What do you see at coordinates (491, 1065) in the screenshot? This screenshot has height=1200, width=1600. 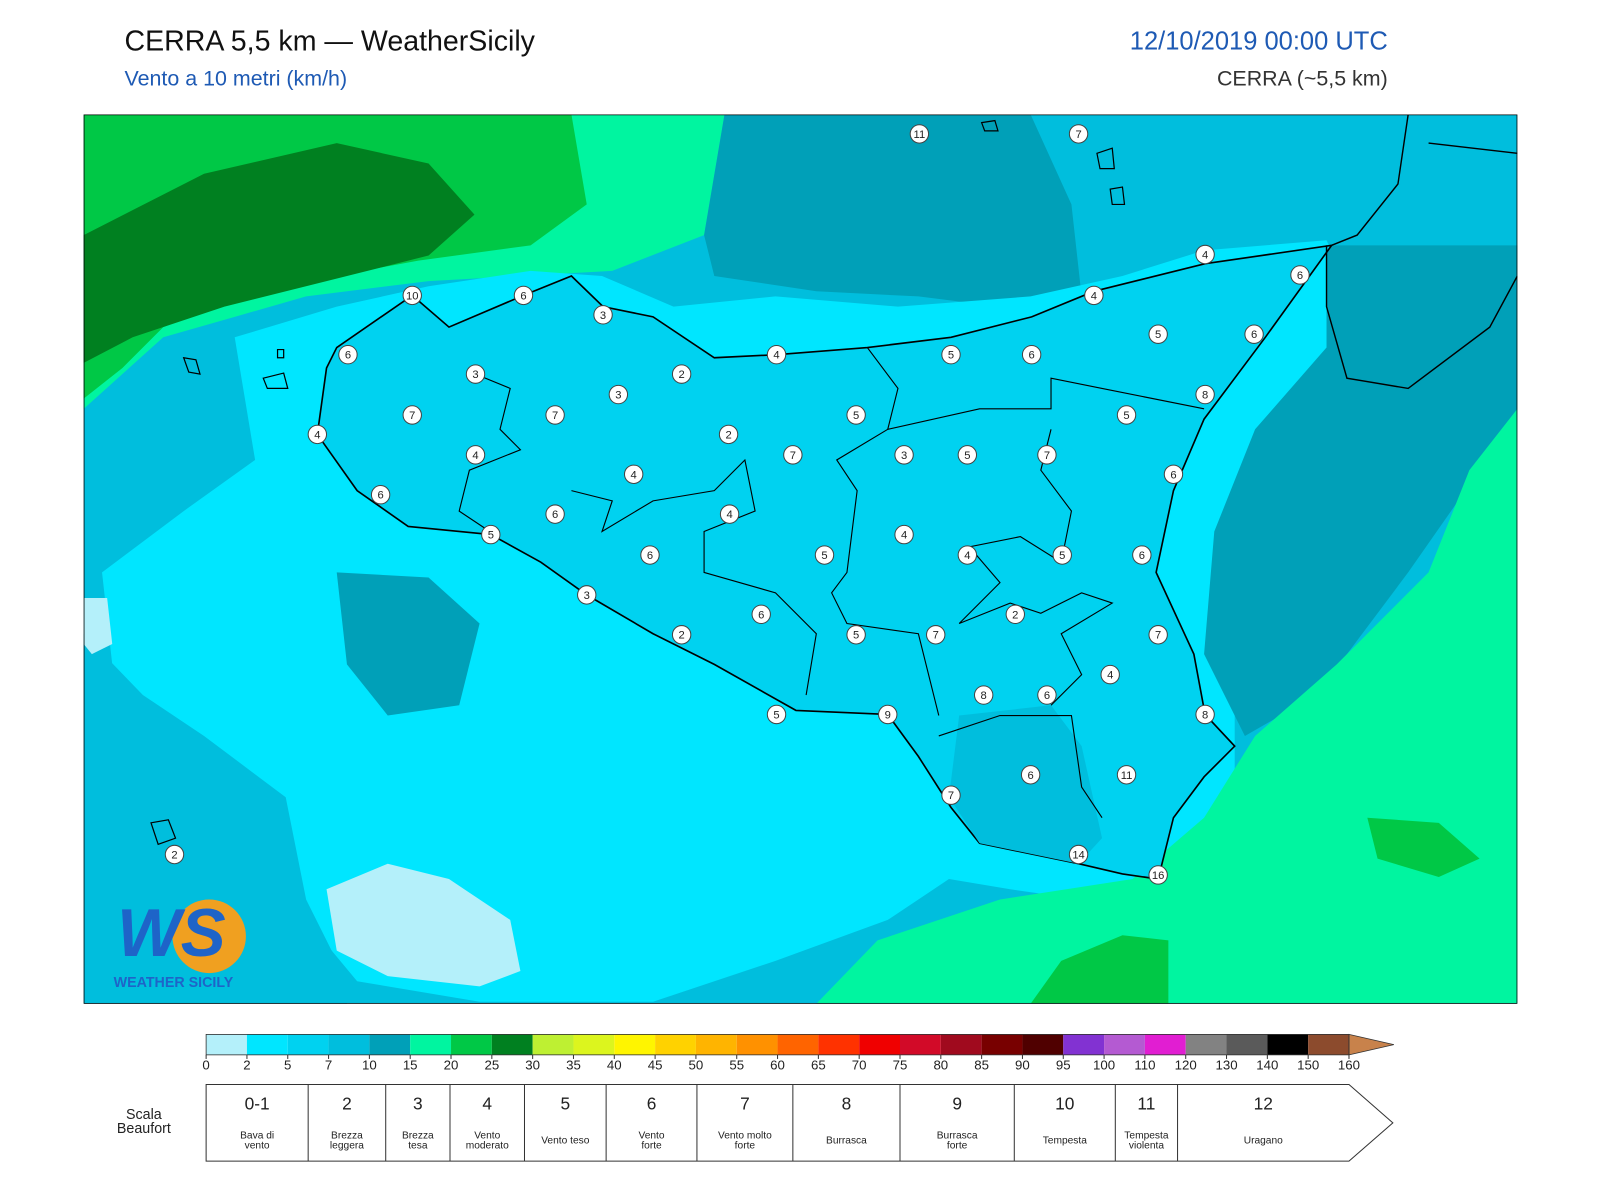 I see `colorbar-tick-label: 25` at bounding box center [491, 1065].